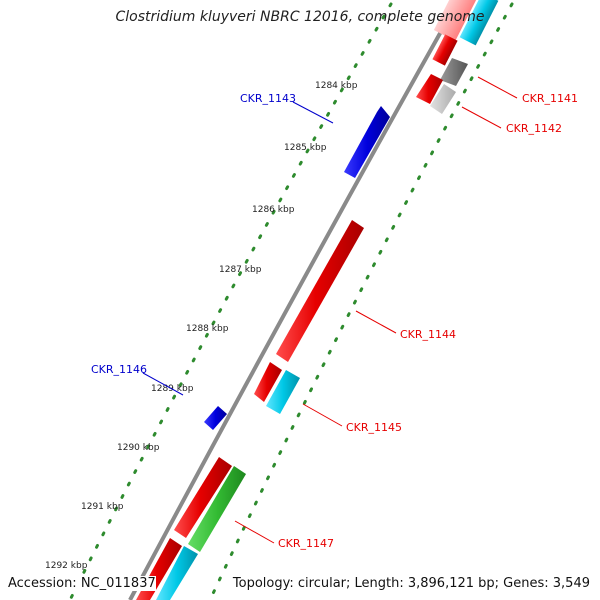  Describe the element at coordinates (283, 392) in the screenshot. I see `gene-ckr-1145-cyan` at that location.